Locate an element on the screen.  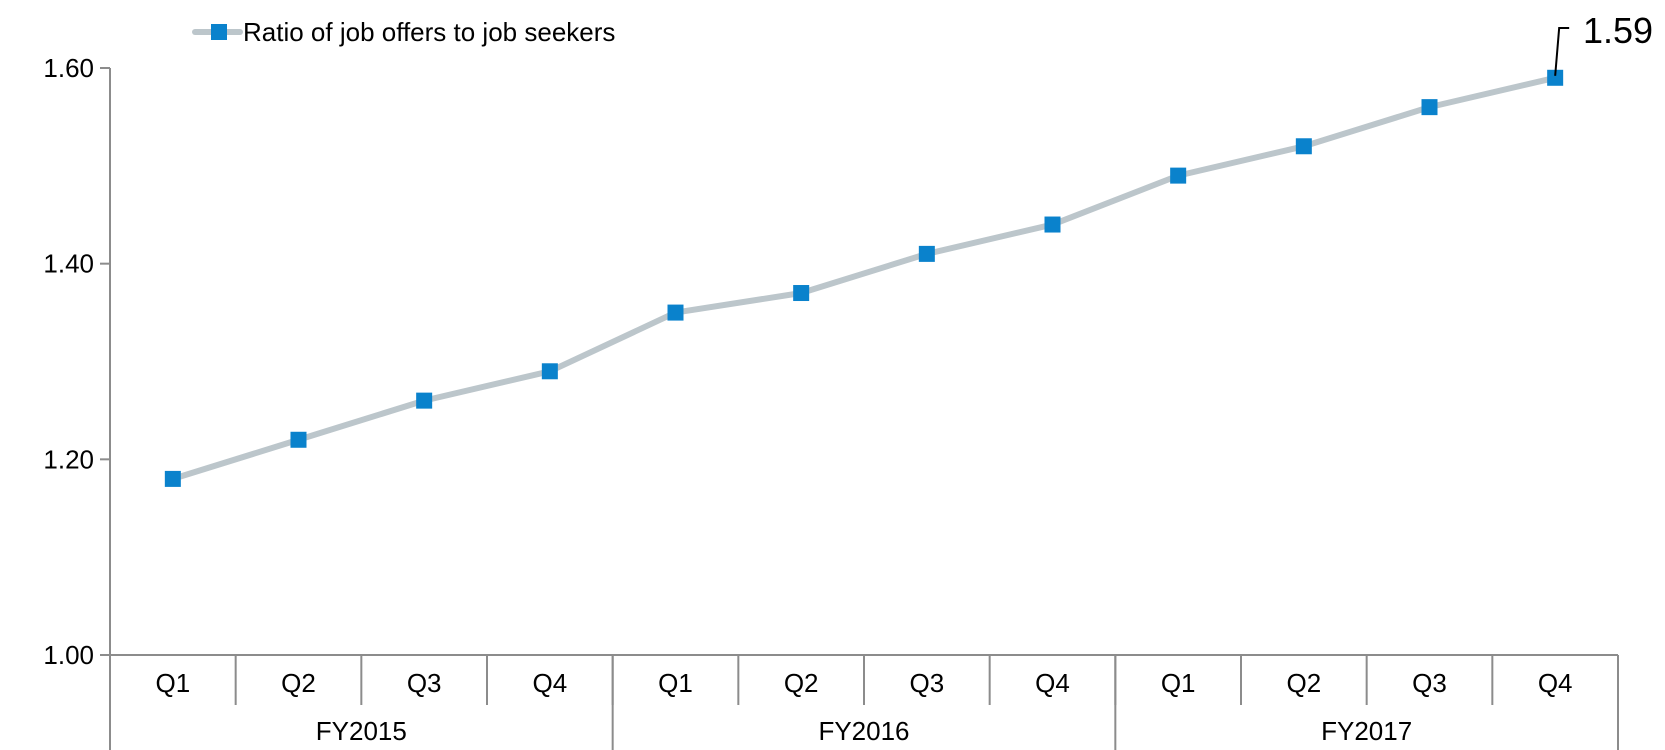
y-tick-label: 1.40 is located at coordinates (68, 264).